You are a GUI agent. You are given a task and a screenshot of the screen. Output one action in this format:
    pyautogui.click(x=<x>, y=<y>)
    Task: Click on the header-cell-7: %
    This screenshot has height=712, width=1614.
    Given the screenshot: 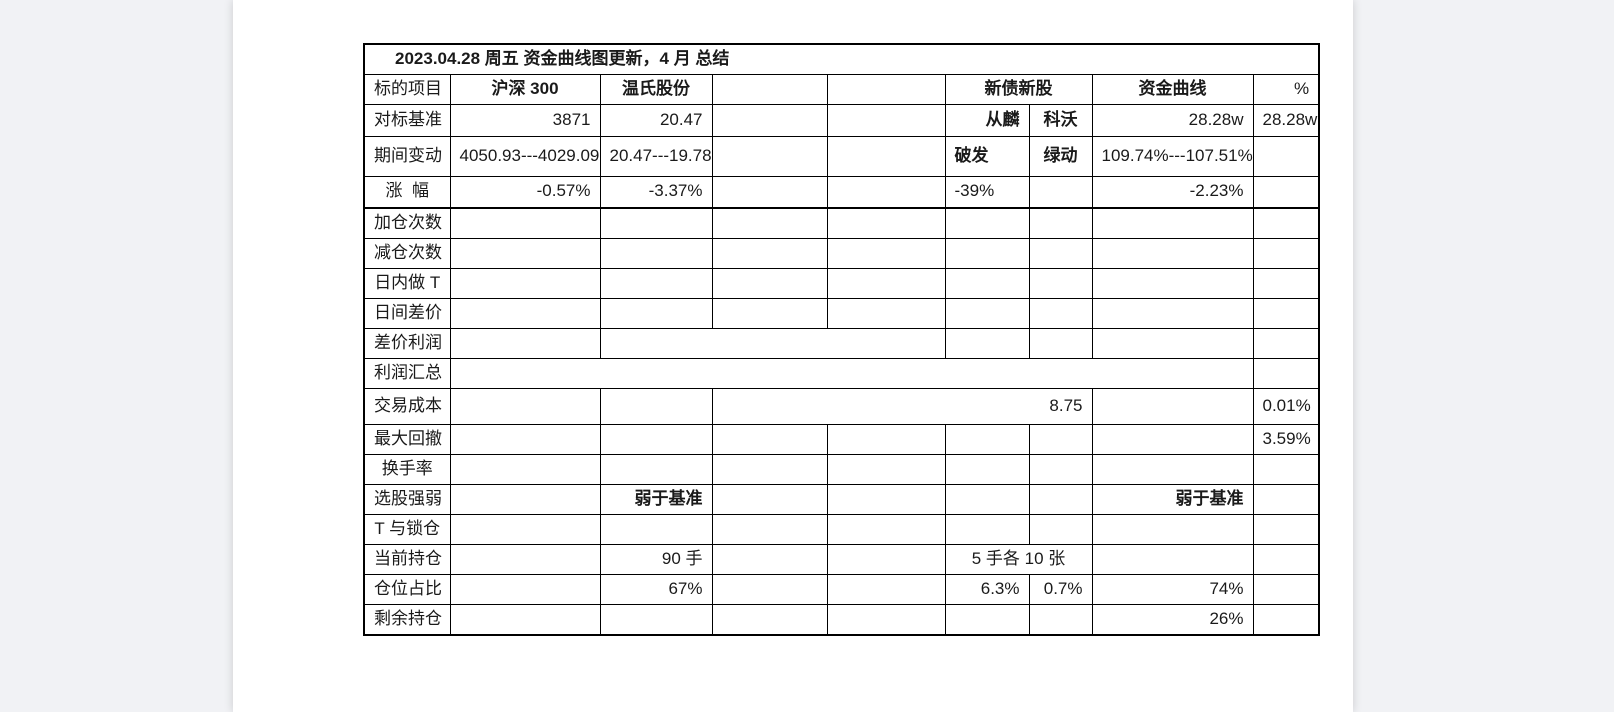 What is the action you would take?
    pyautogui.click(x=1286, y=89)
    